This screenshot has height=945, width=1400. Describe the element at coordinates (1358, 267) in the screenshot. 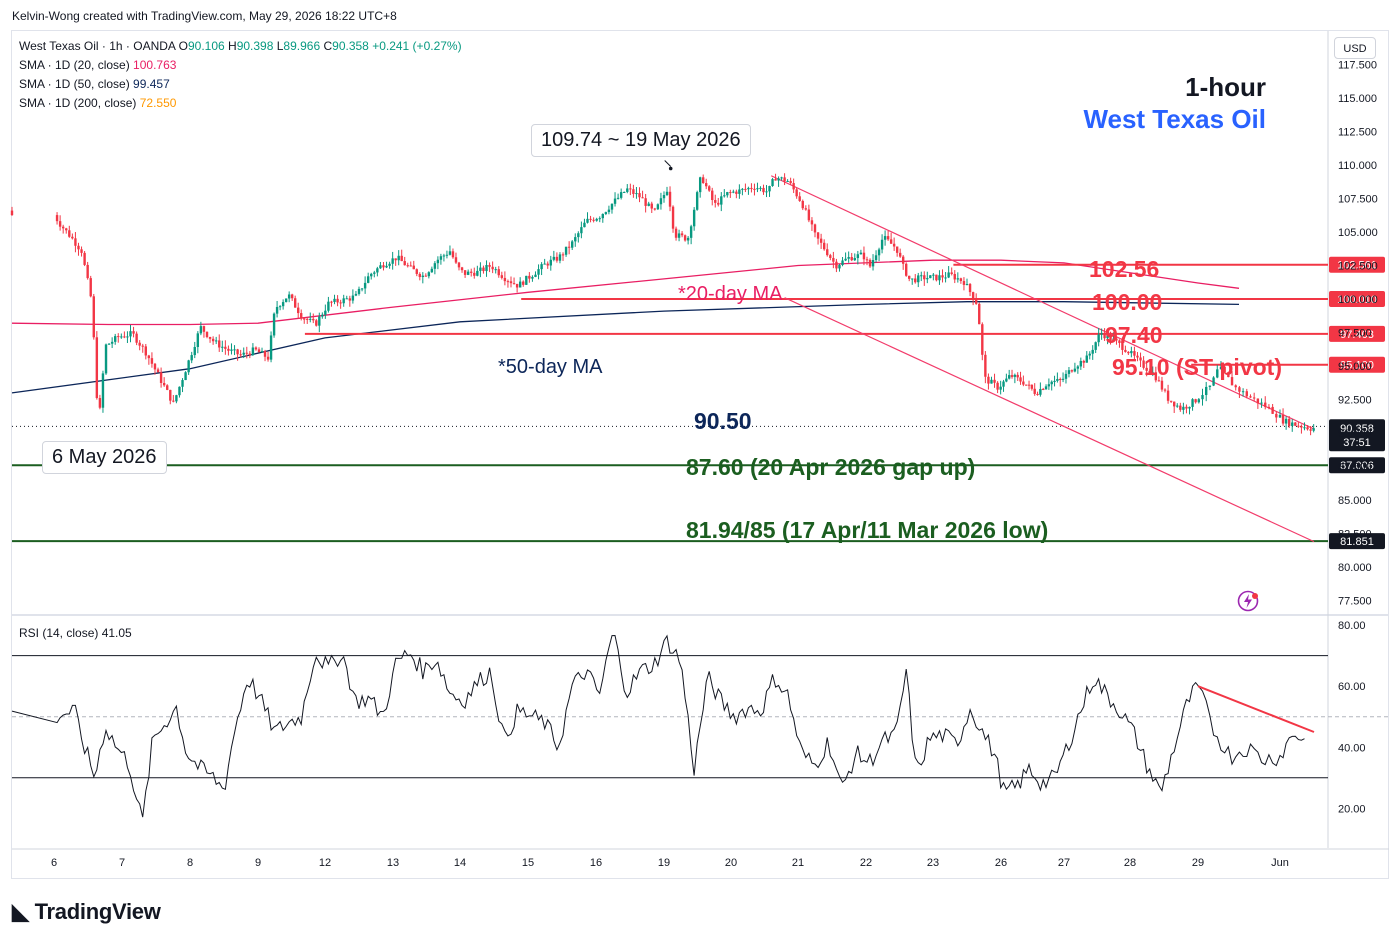

I see `y-tick-label: 102.500` at that location.